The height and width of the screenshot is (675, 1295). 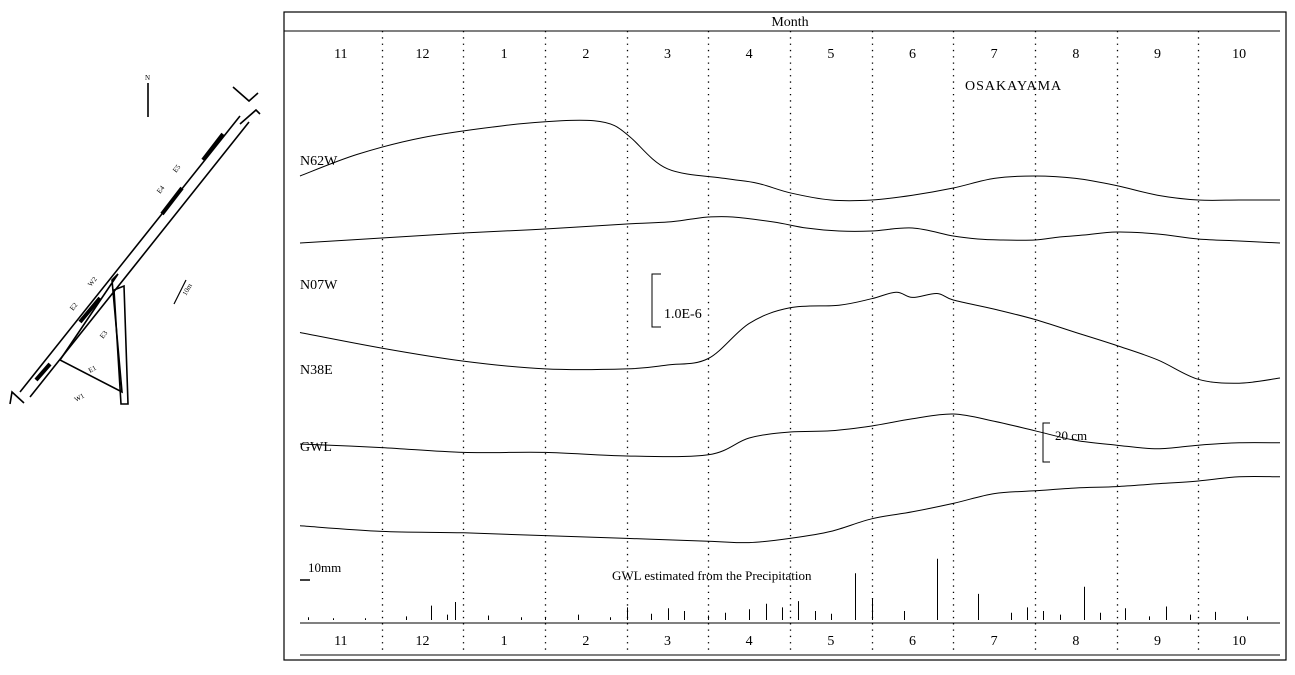 What do you see at coordinates (790, 54) in the screenshot?
I see `top-month-labels: 11 12 1 2 3 4 5 6 7 8 9 10` at bounding box center [790, 54].